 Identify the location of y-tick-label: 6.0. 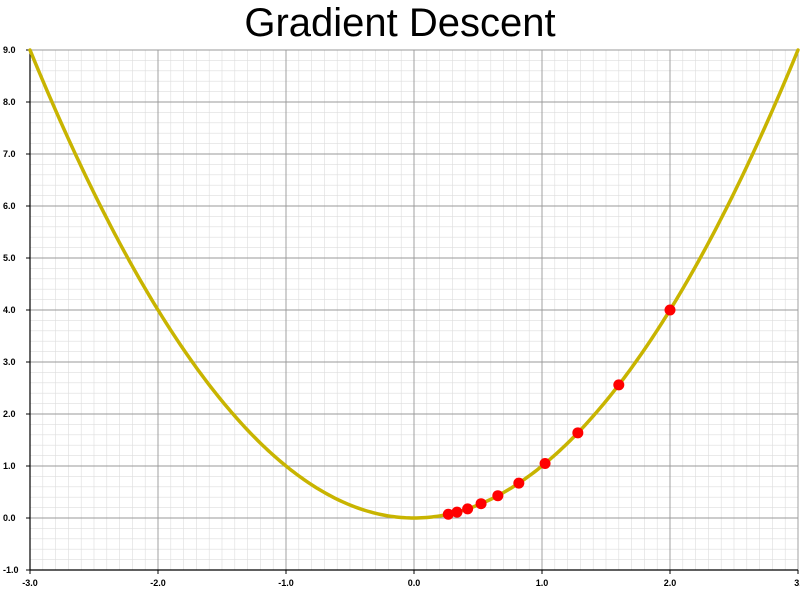
(9, 206).